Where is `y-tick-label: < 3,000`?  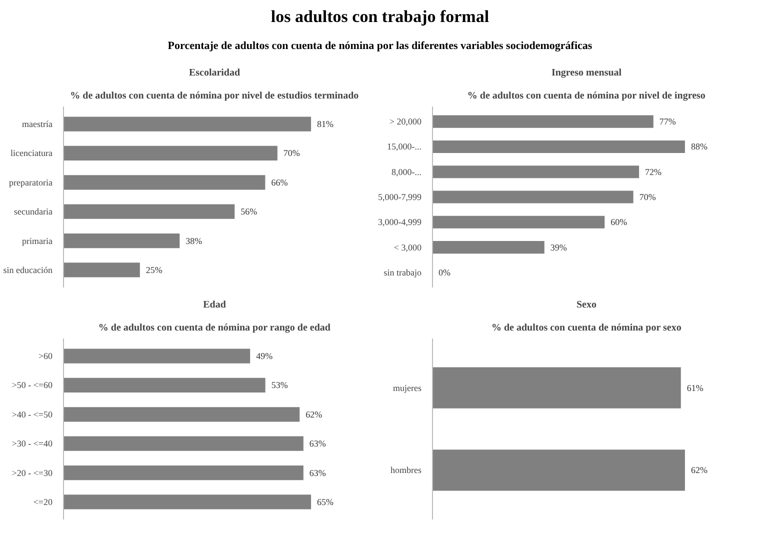
y-tick-label: < 3,000 is located at coordinates (408, 247).